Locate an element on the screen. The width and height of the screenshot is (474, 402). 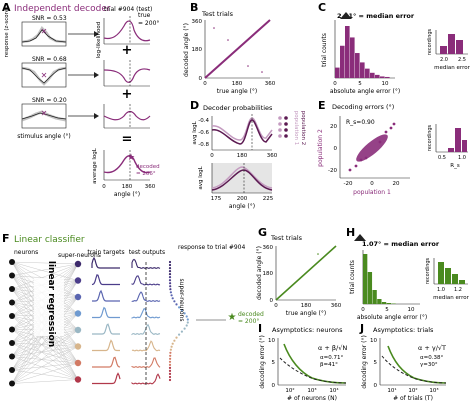
tuning-plot-3: ✕ SNR = 0.20 is located at coordinates (44, 113).